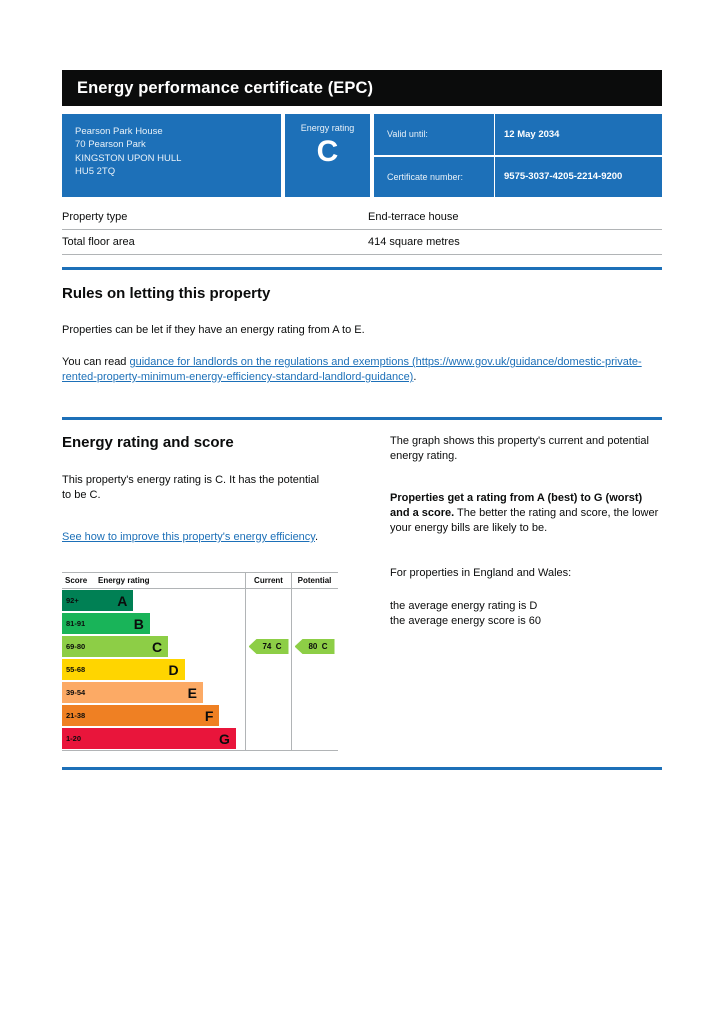 Image resolution: width=724 pixels, height=1024 pixels. What do you see at coordinates (72, 600) in the screenshot?
I see `band-score-label: 92+` at bounding box center [72, 600].